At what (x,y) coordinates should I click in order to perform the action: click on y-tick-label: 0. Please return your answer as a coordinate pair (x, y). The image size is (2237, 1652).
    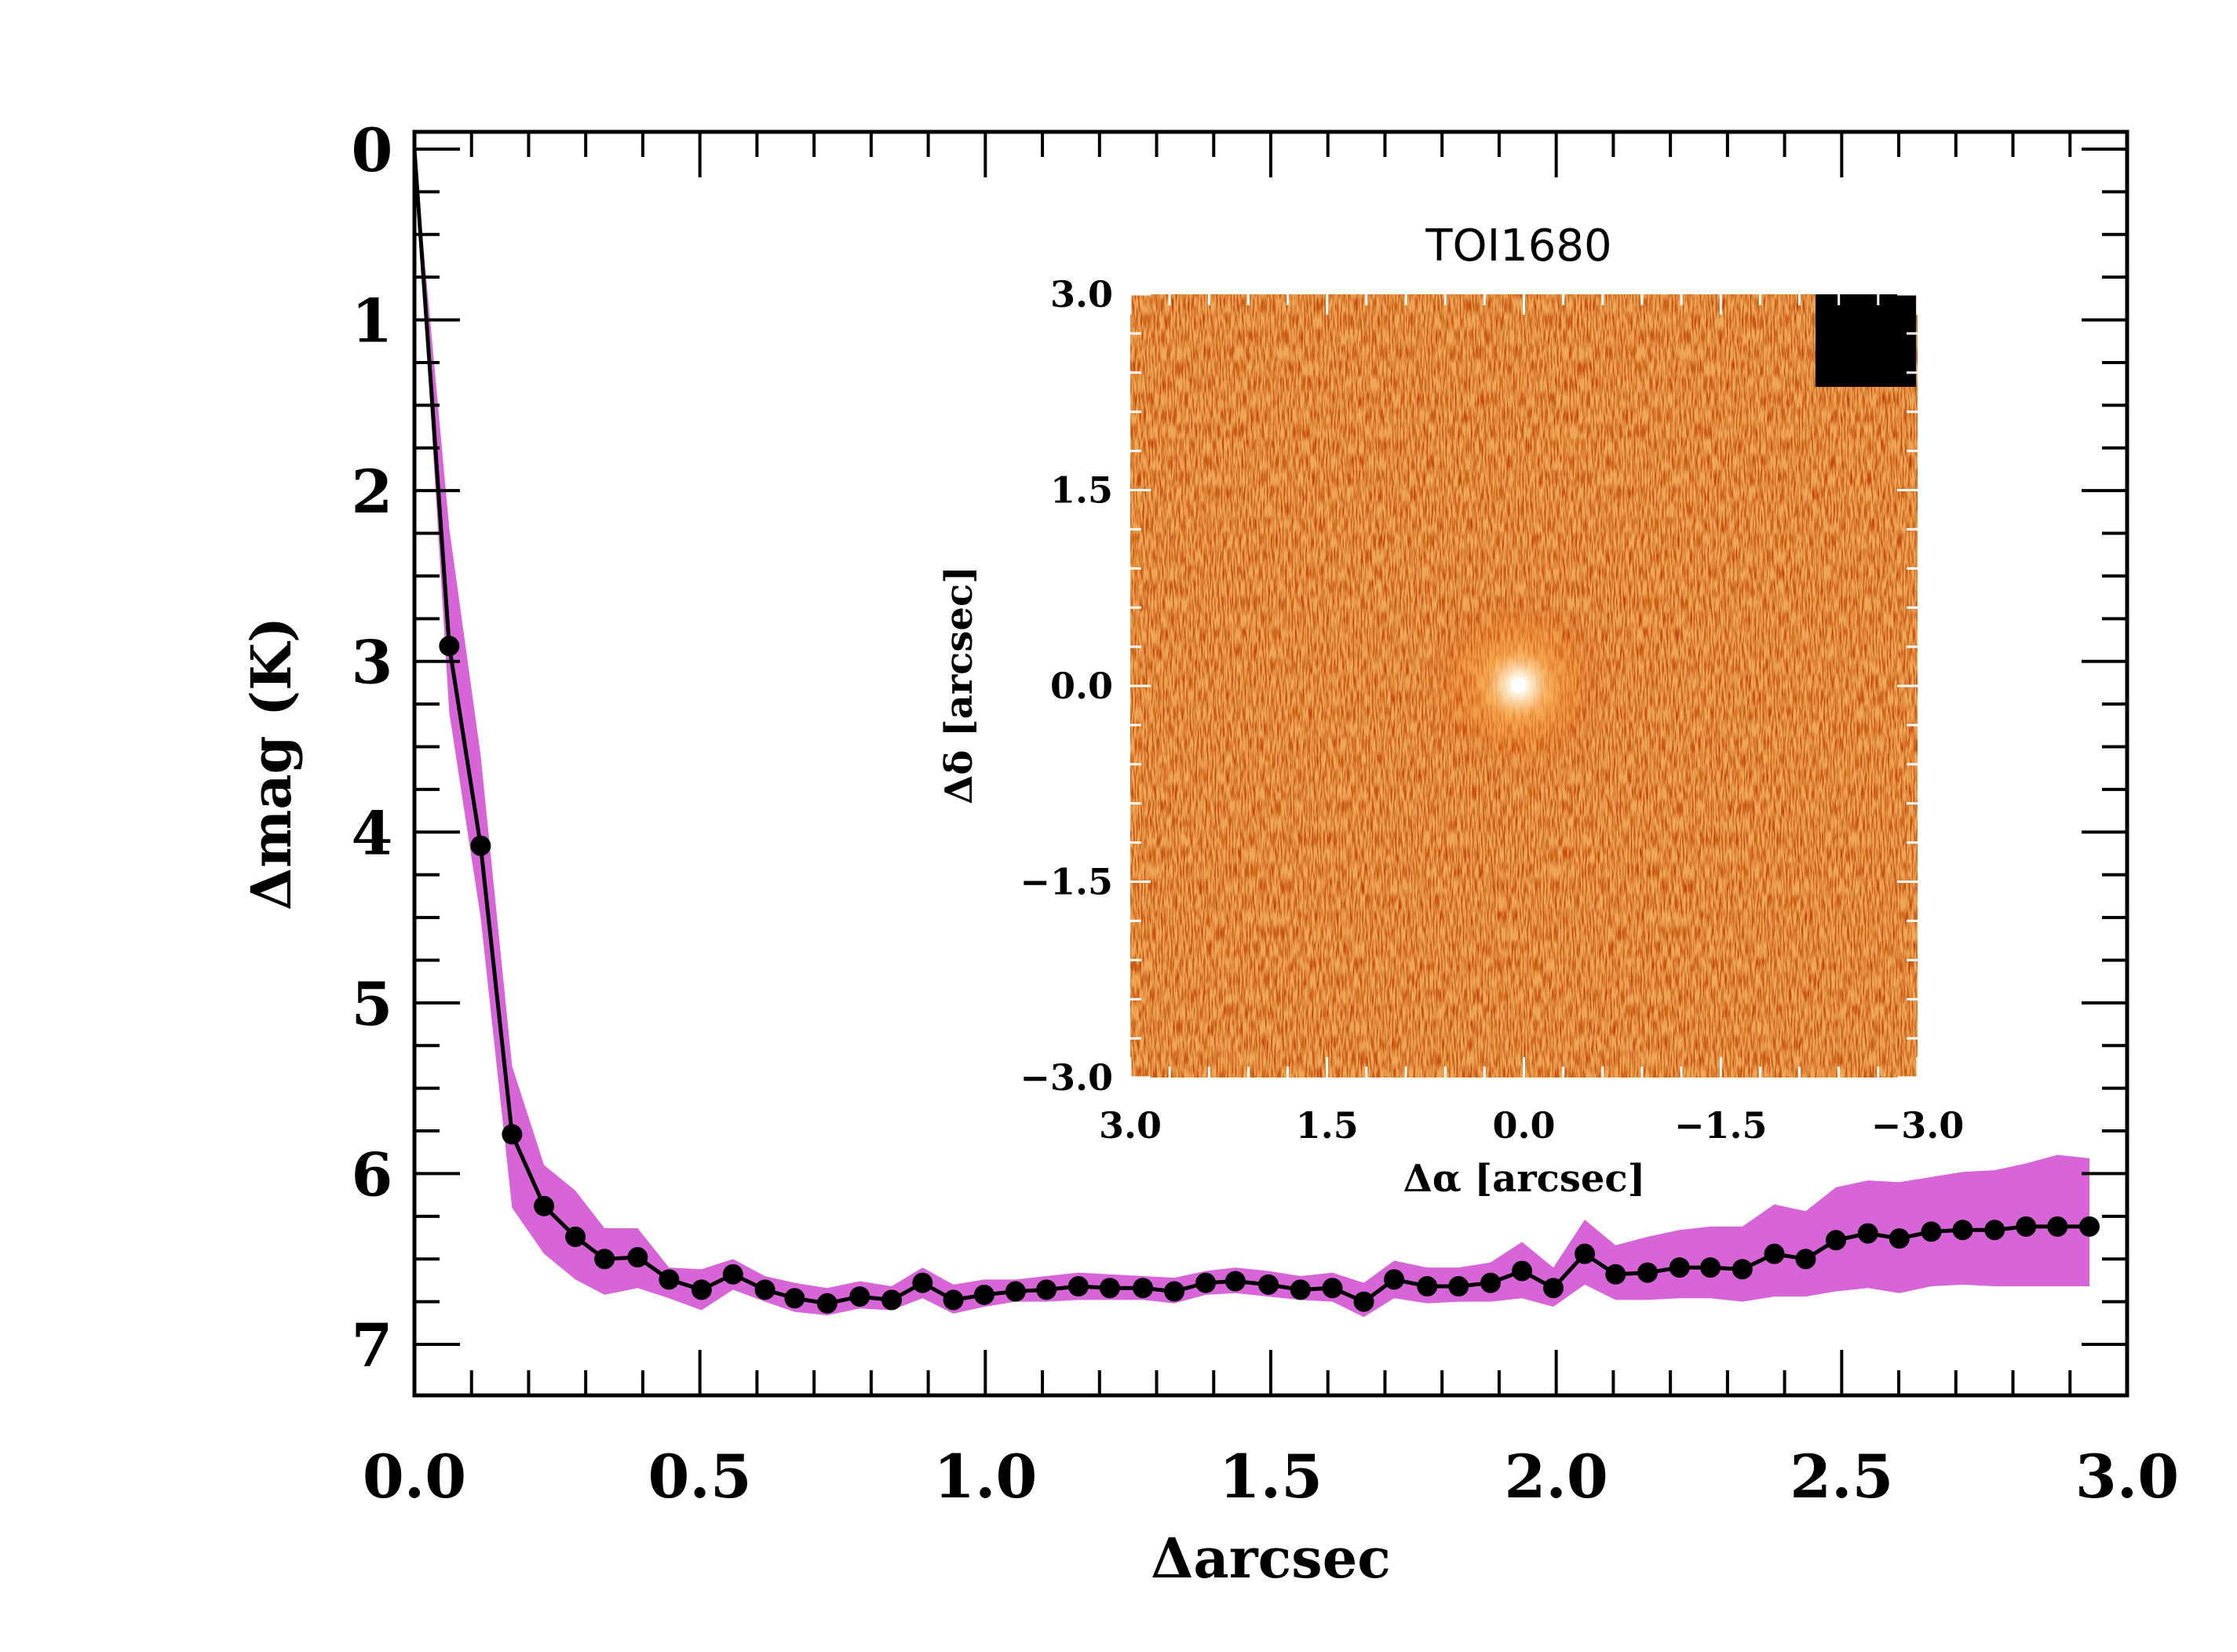
    Looking at the image, I should click on (372, 150).